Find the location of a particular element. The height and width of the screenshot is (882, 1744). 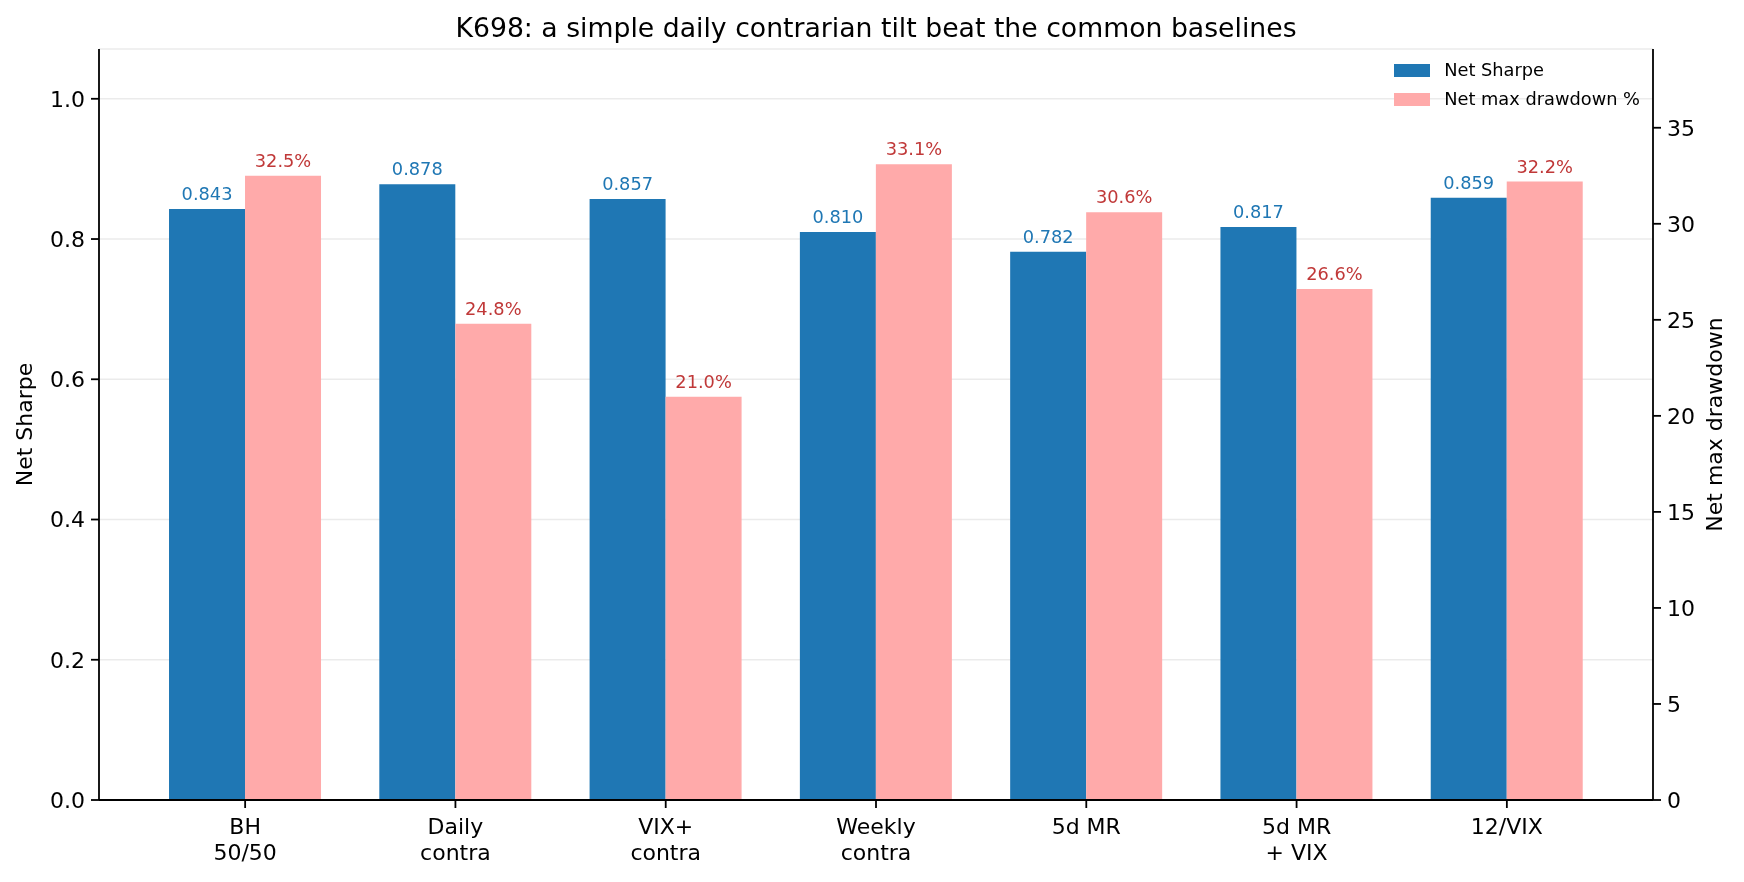

y2-axis-title: Net max drawdown is located at coordinates (1714, 424).